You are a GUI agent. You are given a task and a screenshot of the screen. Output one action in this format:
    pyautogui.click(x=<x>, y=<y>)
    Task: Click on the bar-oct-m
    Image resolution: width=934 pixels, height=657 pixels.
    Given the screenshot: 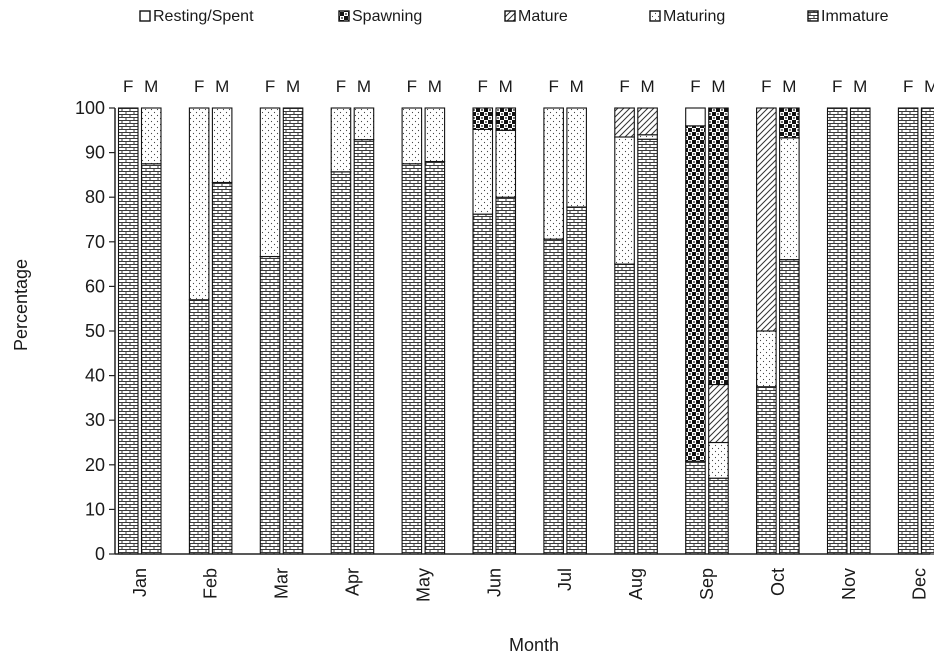 What is the action you would take?
    pyautogui.click(x=789, y=331)
    